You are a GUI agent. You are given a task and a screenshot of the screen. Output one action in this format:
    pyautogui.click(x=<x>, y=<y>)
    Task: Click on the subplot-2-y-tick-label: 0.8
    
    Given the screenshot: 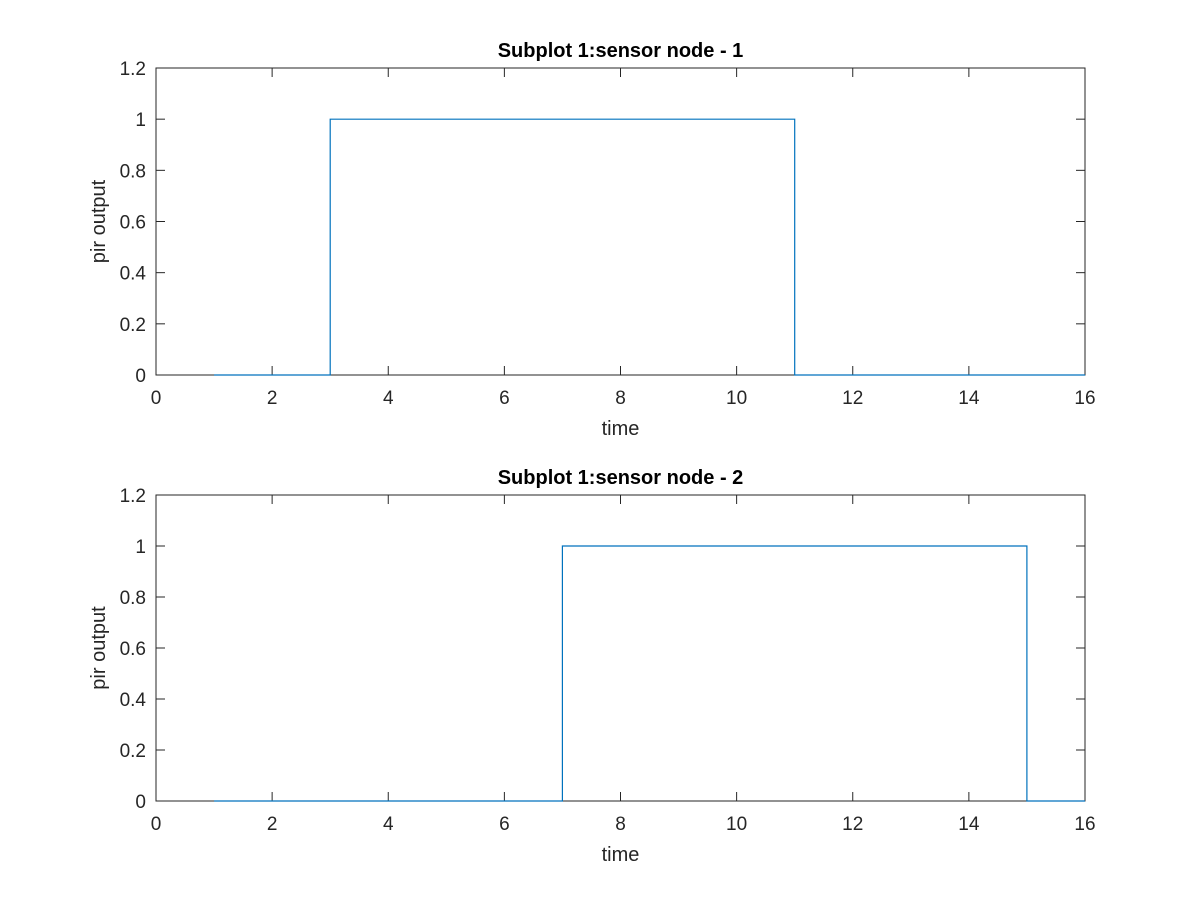 What is the action you would take?
    pyautogui.click(x=133, y=598)
    